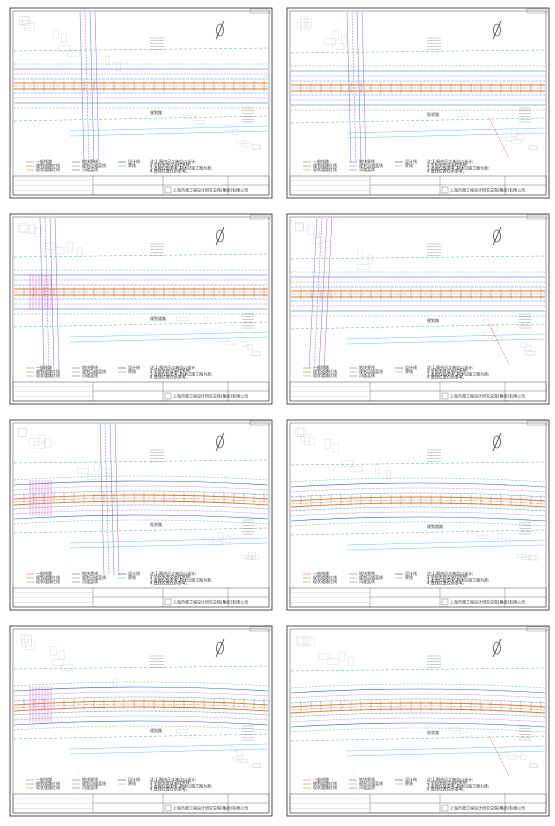  I want to click on legend-label: 设计线, so click(134, 367).